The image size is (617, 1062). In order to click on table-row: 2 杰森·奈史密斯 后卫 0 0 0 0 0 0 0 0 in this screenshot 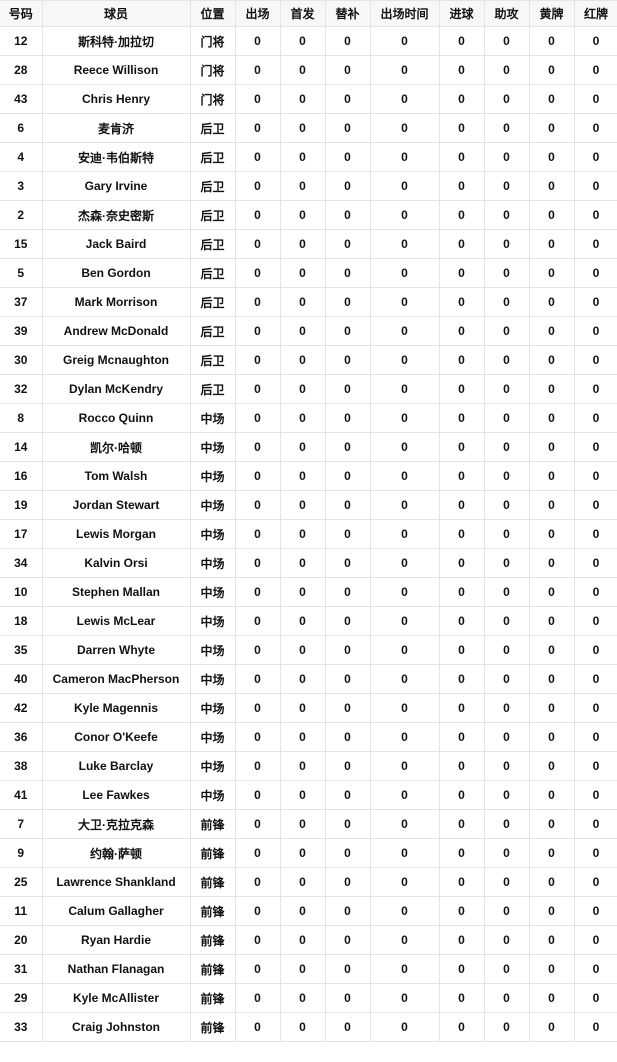, I will do `click(308, 215)`.